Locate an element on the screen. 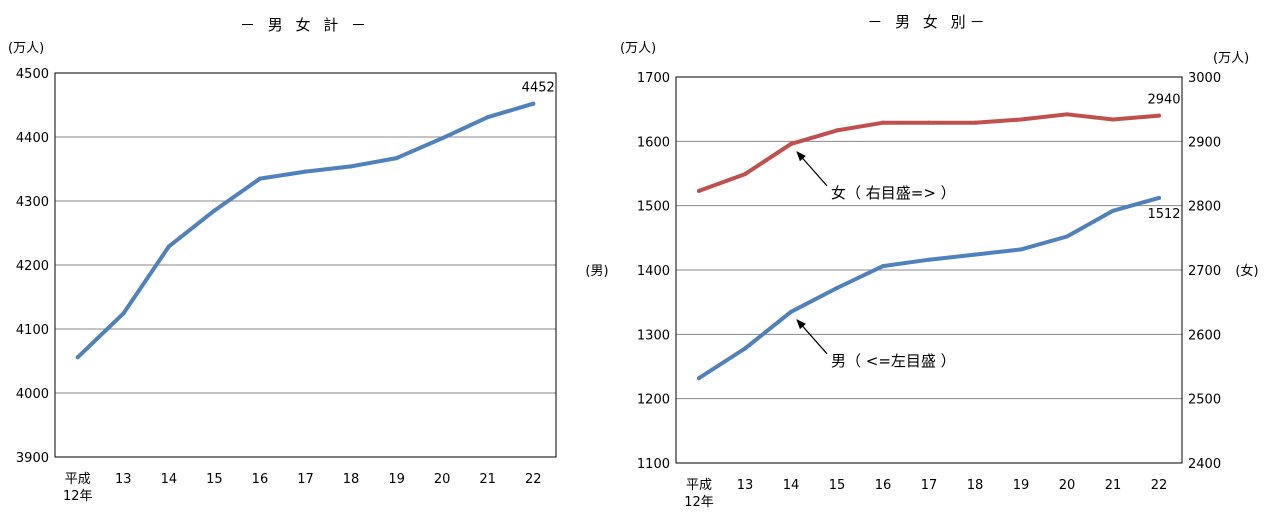  data-label: 1512 is located at coordinates (1163, 214).